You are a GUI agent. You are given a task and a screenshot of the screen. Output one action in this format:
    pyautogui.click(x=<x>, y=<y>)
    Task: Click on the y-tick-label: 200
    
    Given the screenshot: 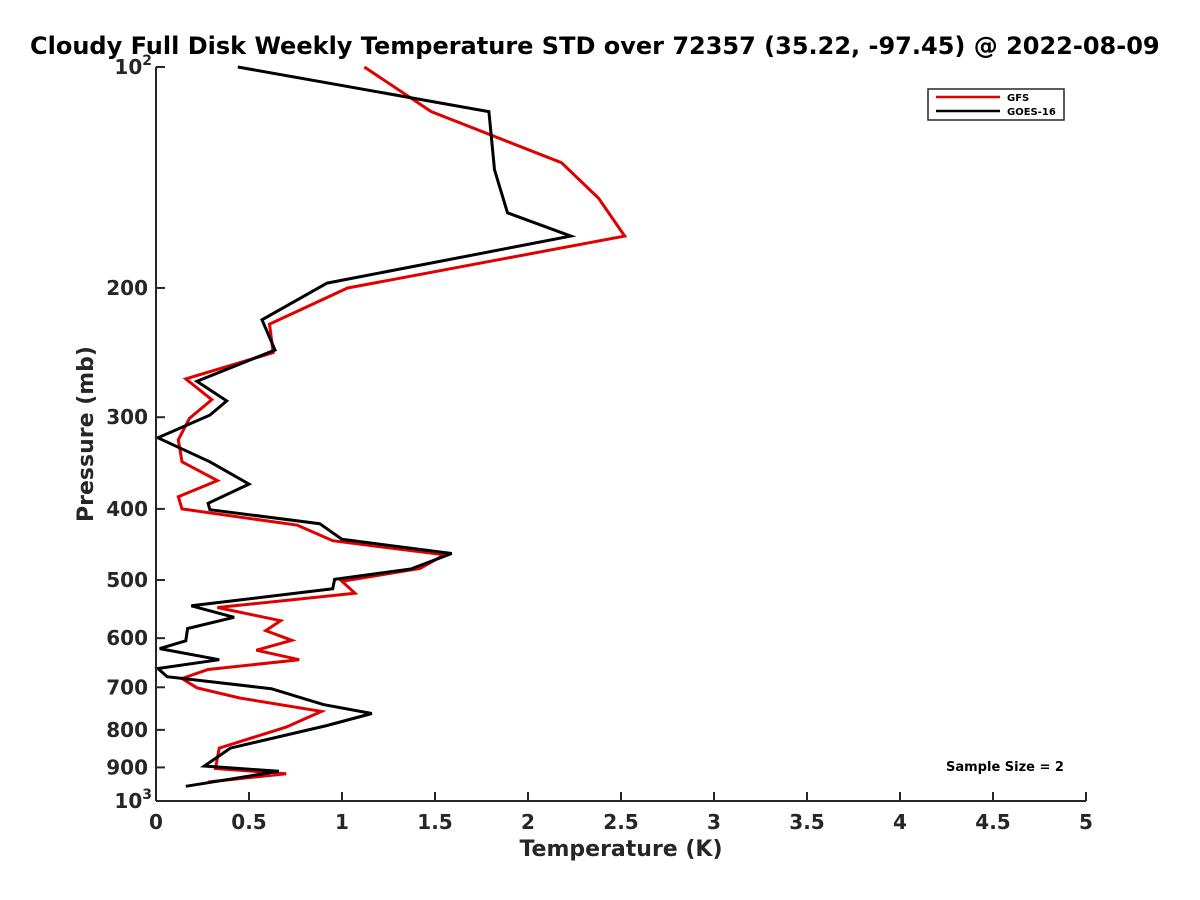 What is the action you would take?
    pyautogui.click(x=127, y=288)
    